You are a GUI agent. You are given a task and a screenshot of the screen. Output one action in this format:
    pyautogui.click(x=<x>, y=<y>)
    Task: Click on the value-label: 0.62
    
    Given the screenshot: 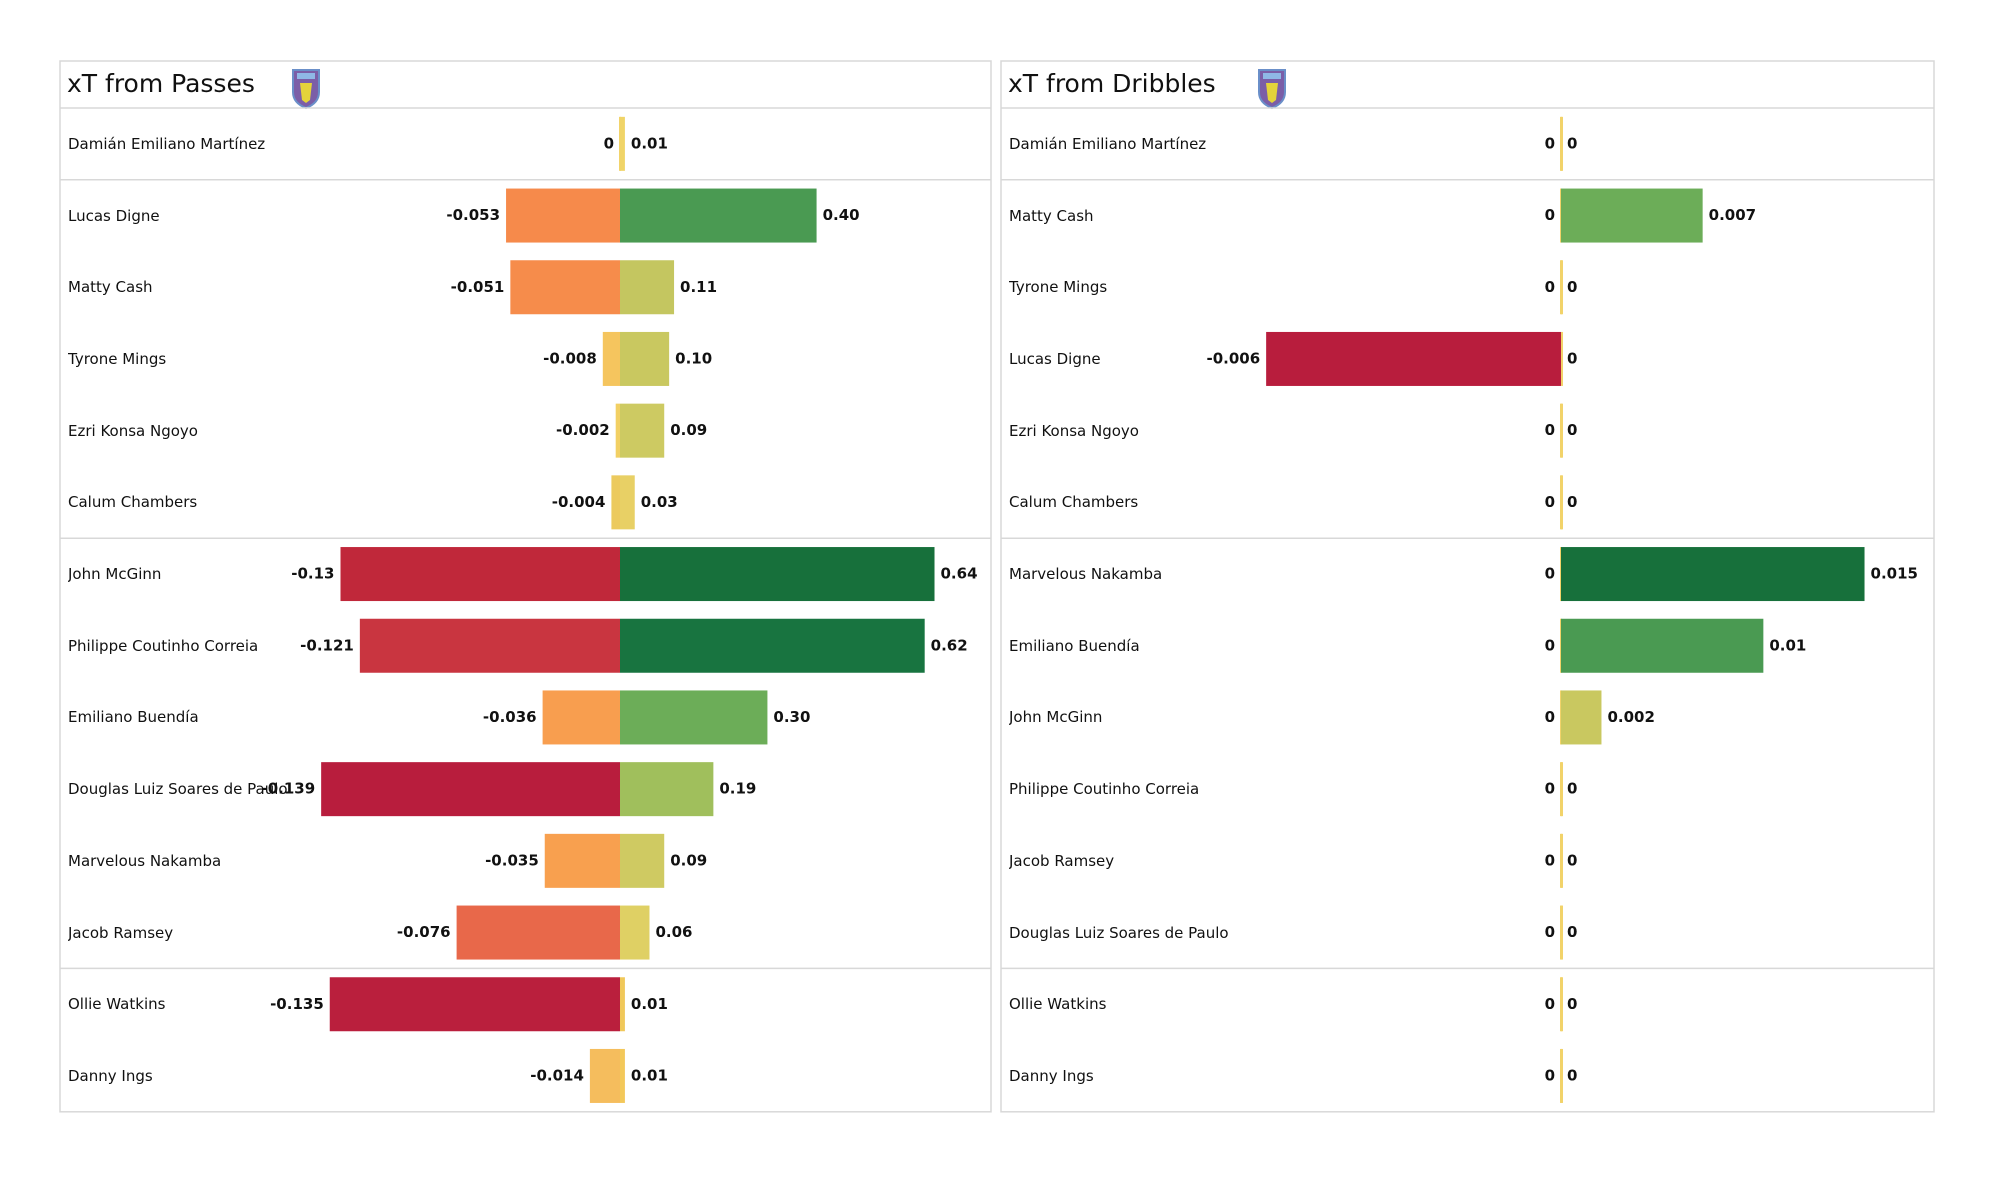 What is the action you would take?
    pyautogui.click(x=949, y=645)
    